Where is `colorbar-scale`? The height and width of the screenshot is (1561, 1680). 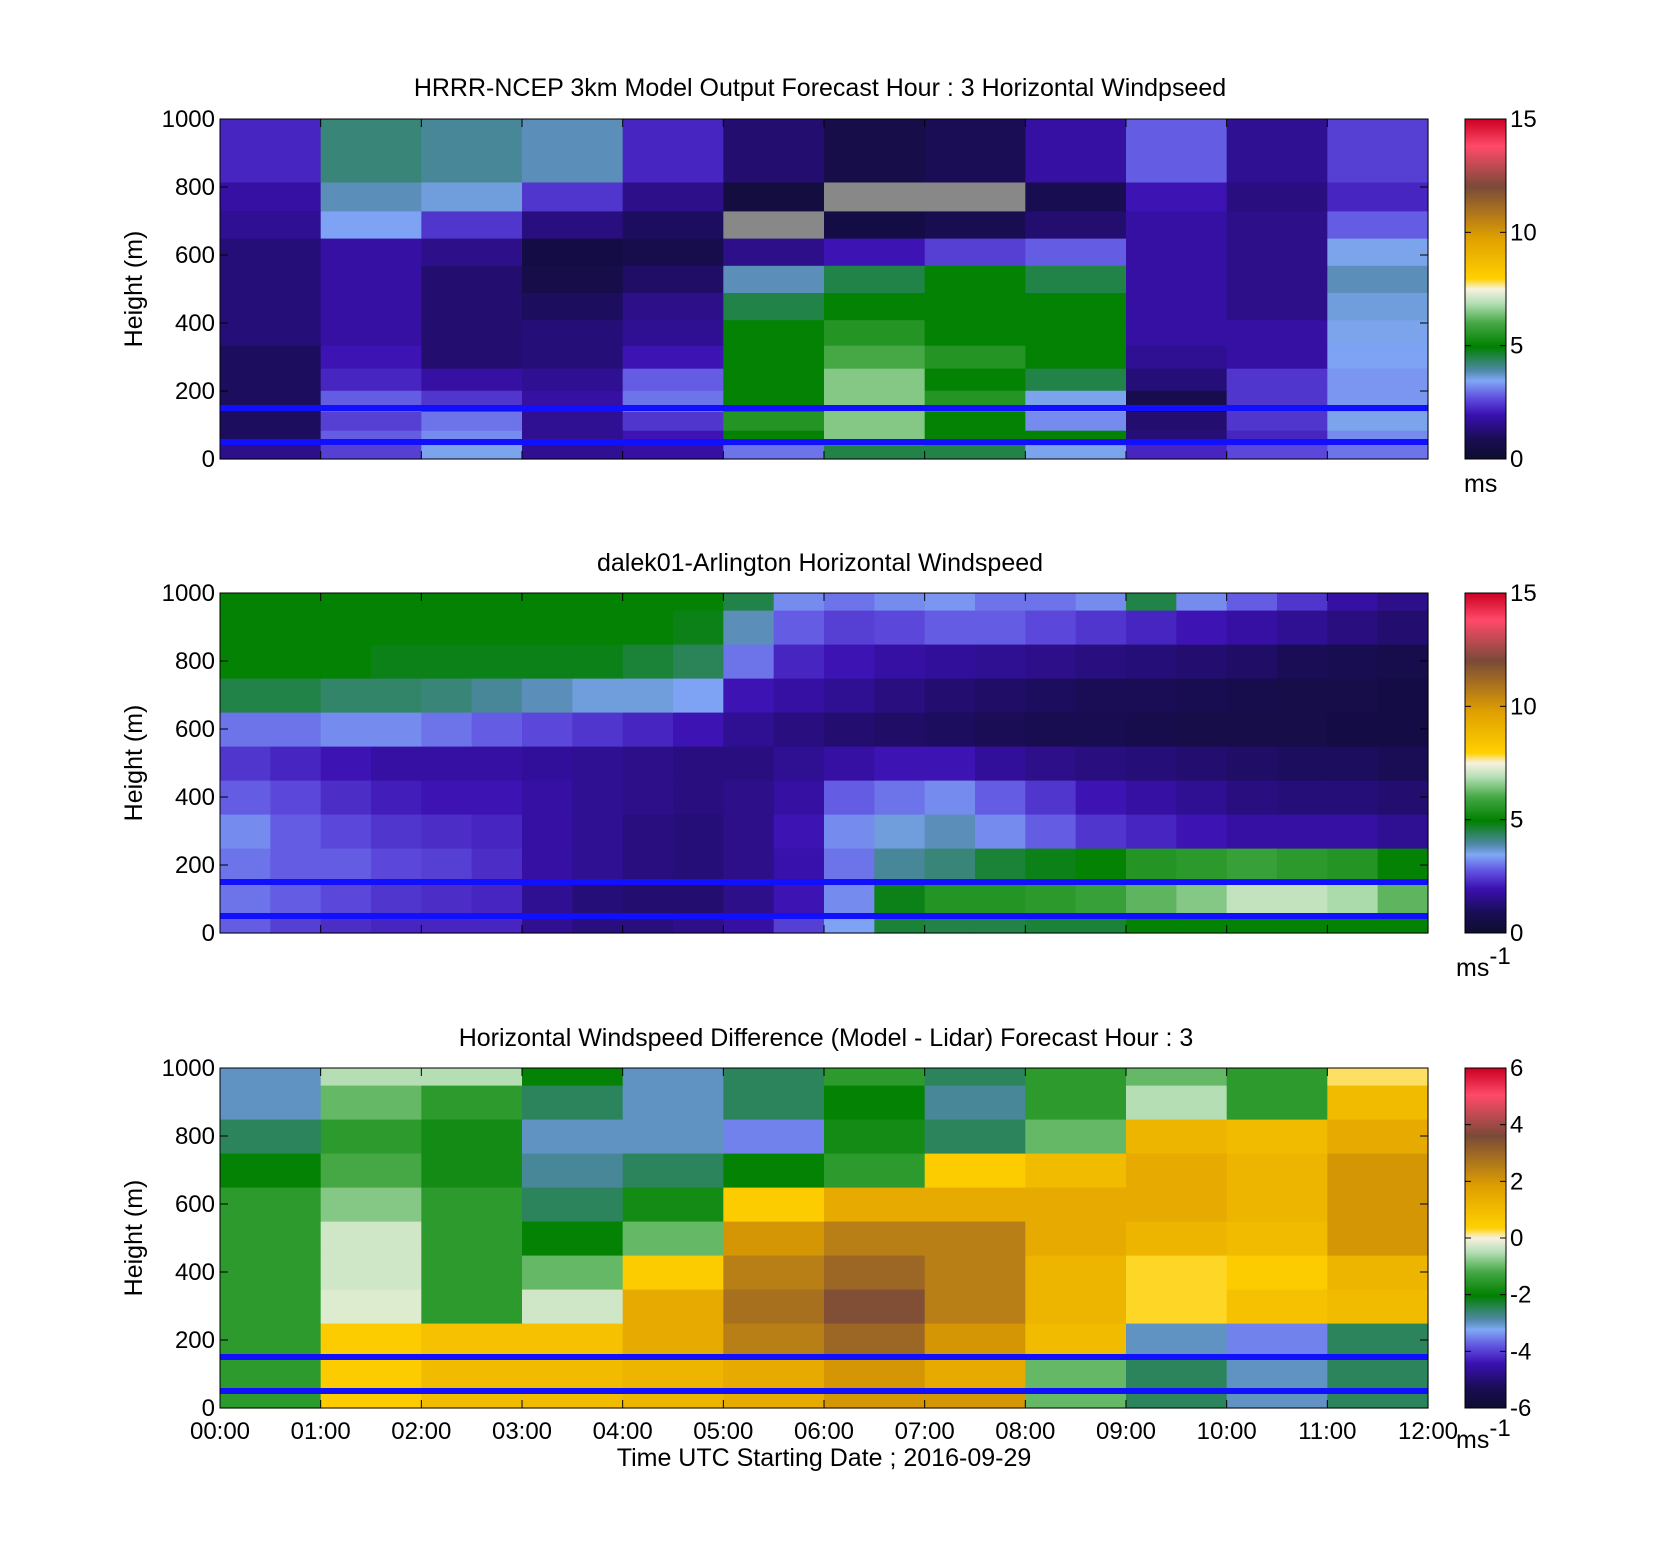 colorbar-scale is located at coordinates (1485, 763).